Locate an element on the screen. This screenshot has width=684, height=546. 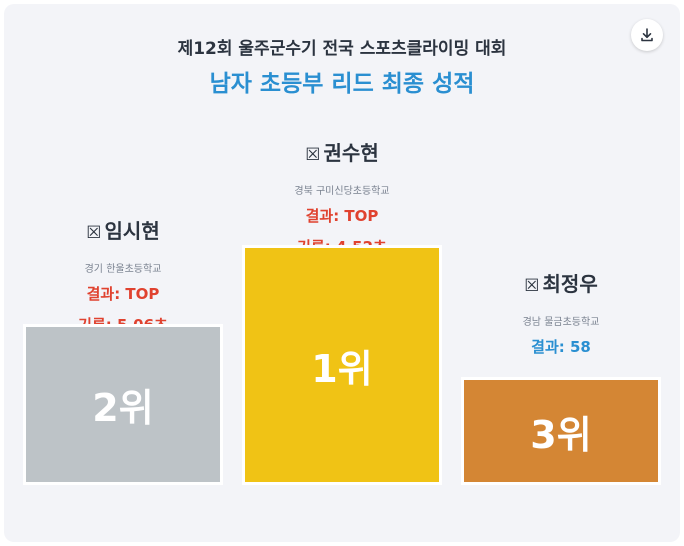
download-button is located at coordinates (647, 35).